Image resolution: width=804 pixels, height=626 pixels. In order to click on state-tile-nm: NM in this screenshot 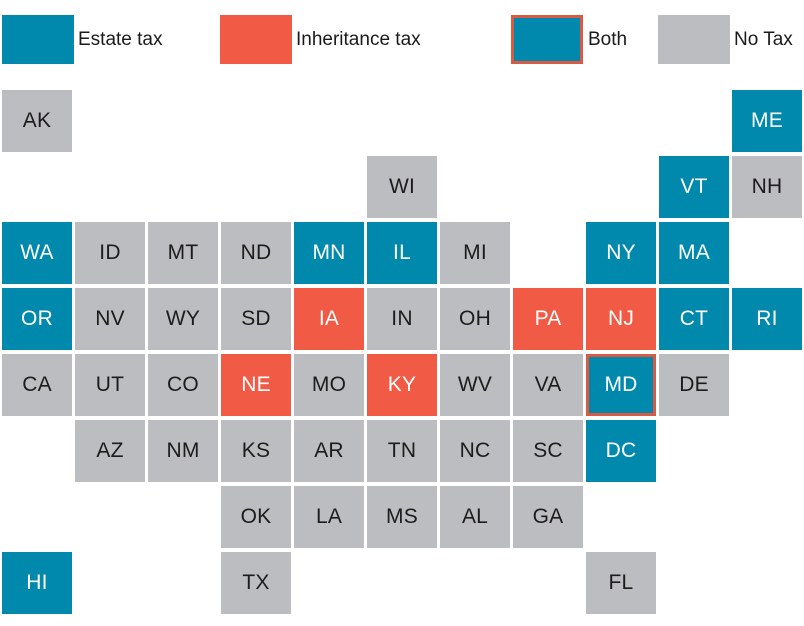, I will do `click(183, 451)`.